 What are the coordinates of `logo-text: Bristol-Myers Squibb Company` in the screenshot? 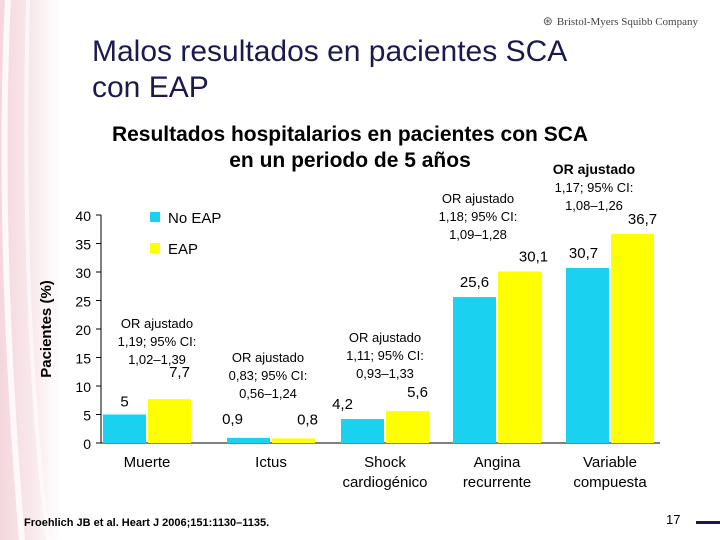 It's located at (627, 21).